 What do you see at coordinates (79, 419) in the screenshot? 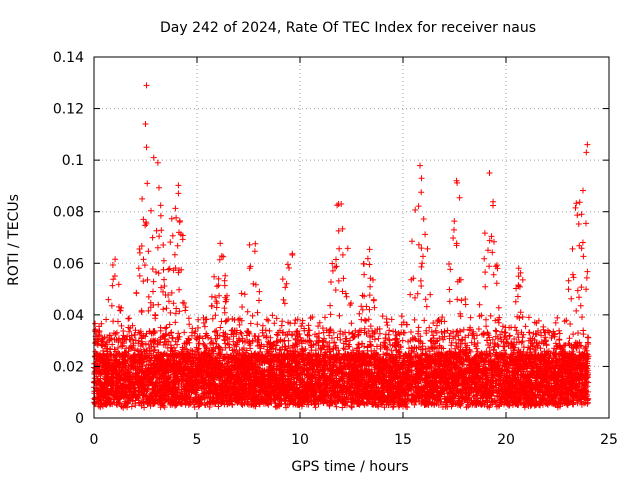
I see `y-tick-label: 0` at bounding box center [79, 419].